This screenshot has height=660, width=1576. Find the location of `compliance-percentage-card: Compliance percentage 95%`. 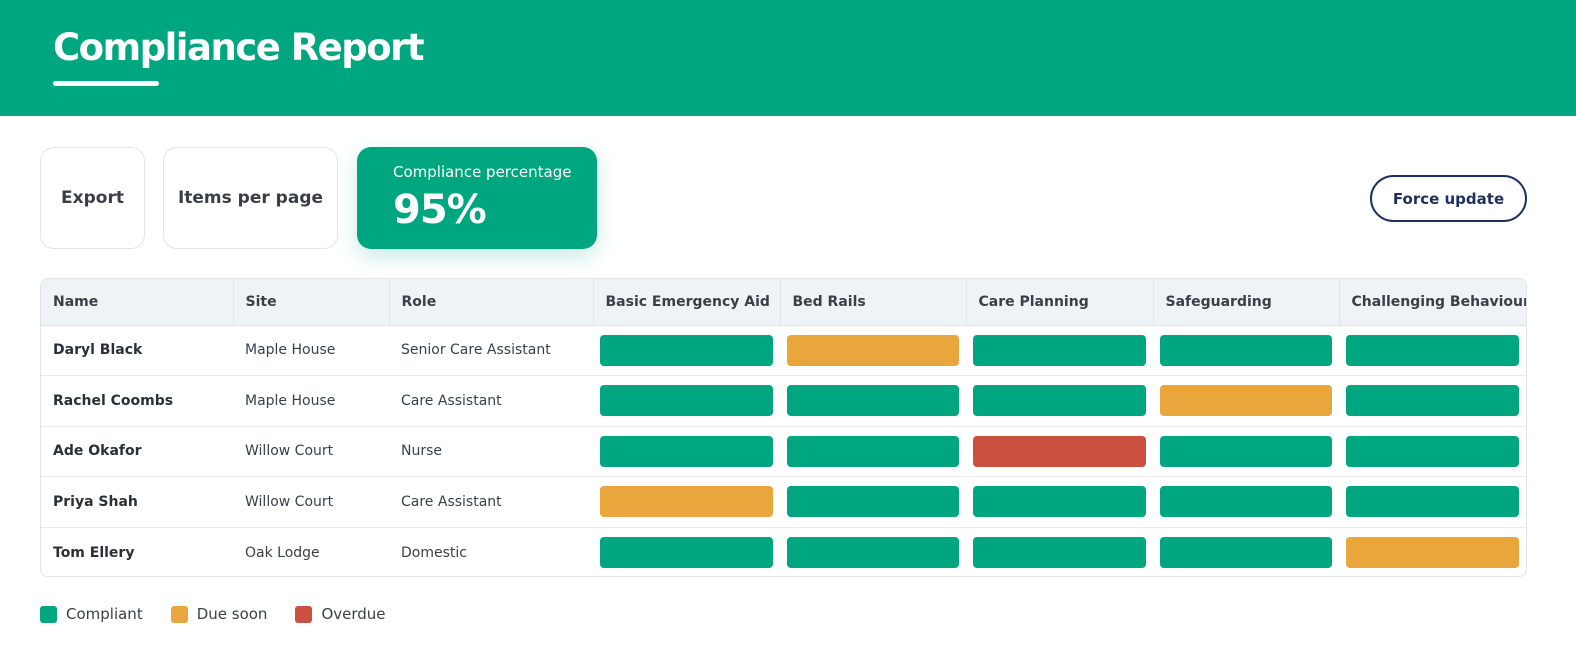

compliance-percentage-card: Compliance percentage 95% is located at coordinates (477, 198).